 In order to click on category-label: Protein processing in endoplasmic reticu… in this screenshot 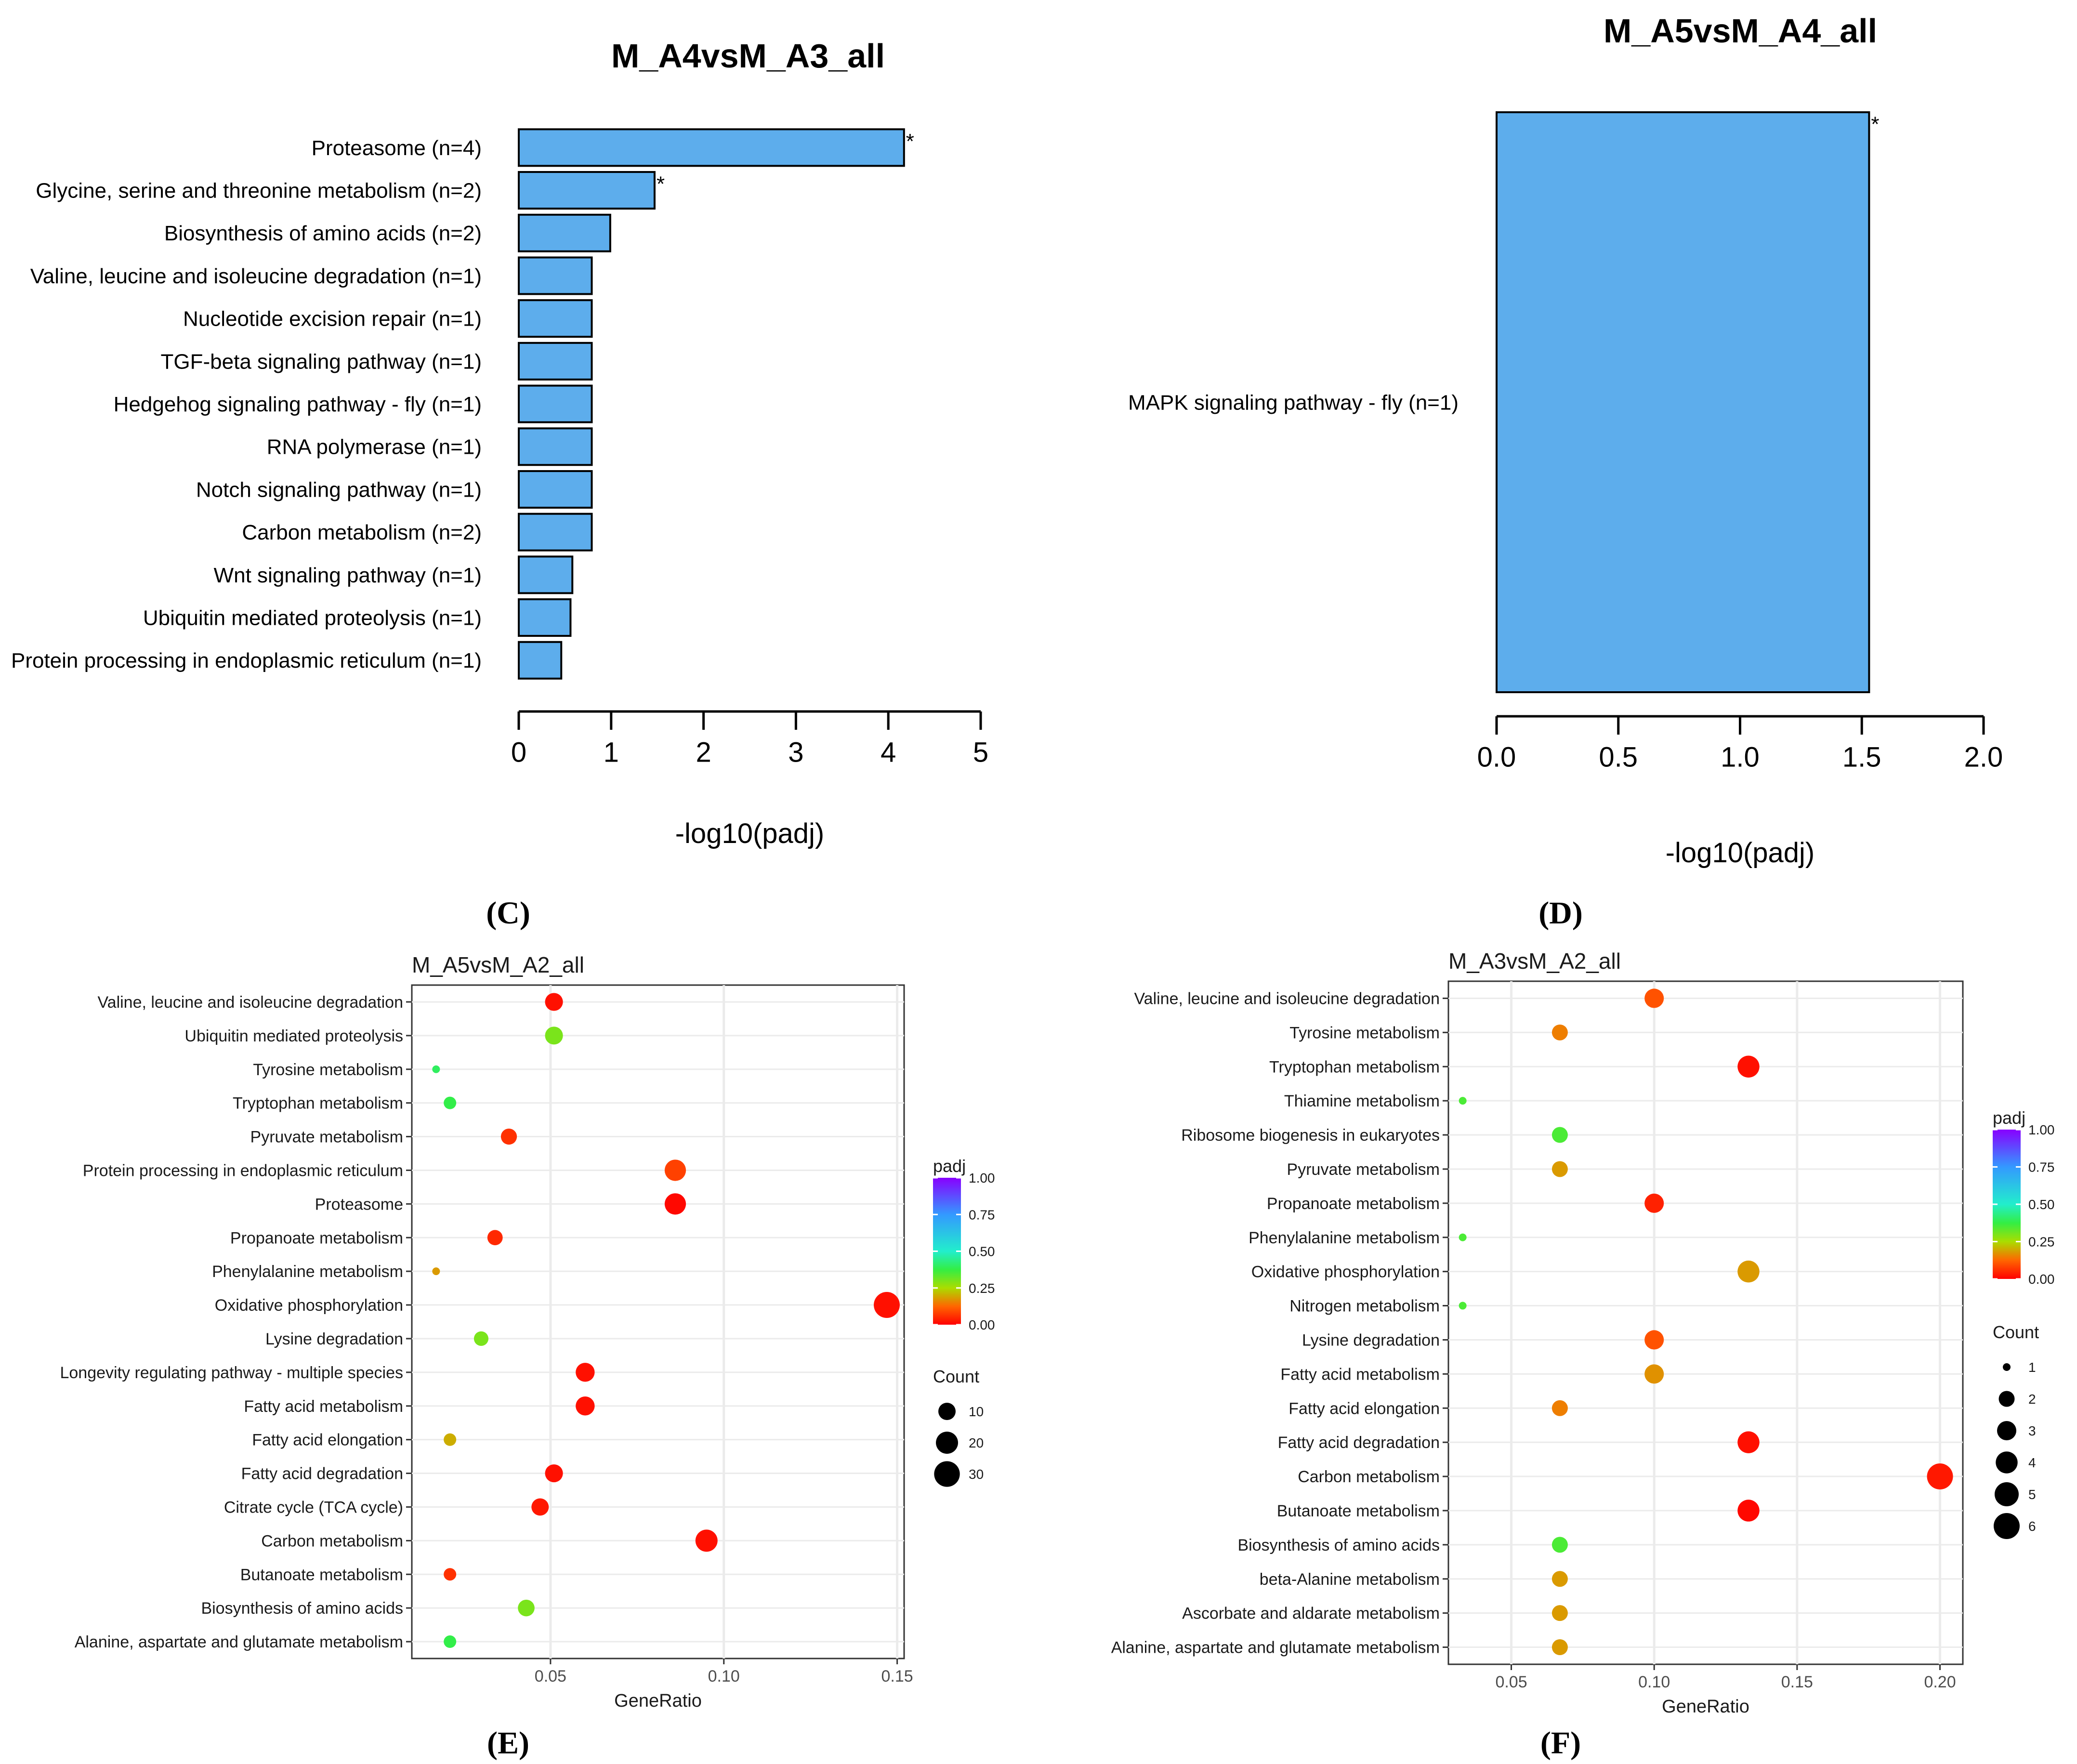, I will do `click(243, 1170)`.